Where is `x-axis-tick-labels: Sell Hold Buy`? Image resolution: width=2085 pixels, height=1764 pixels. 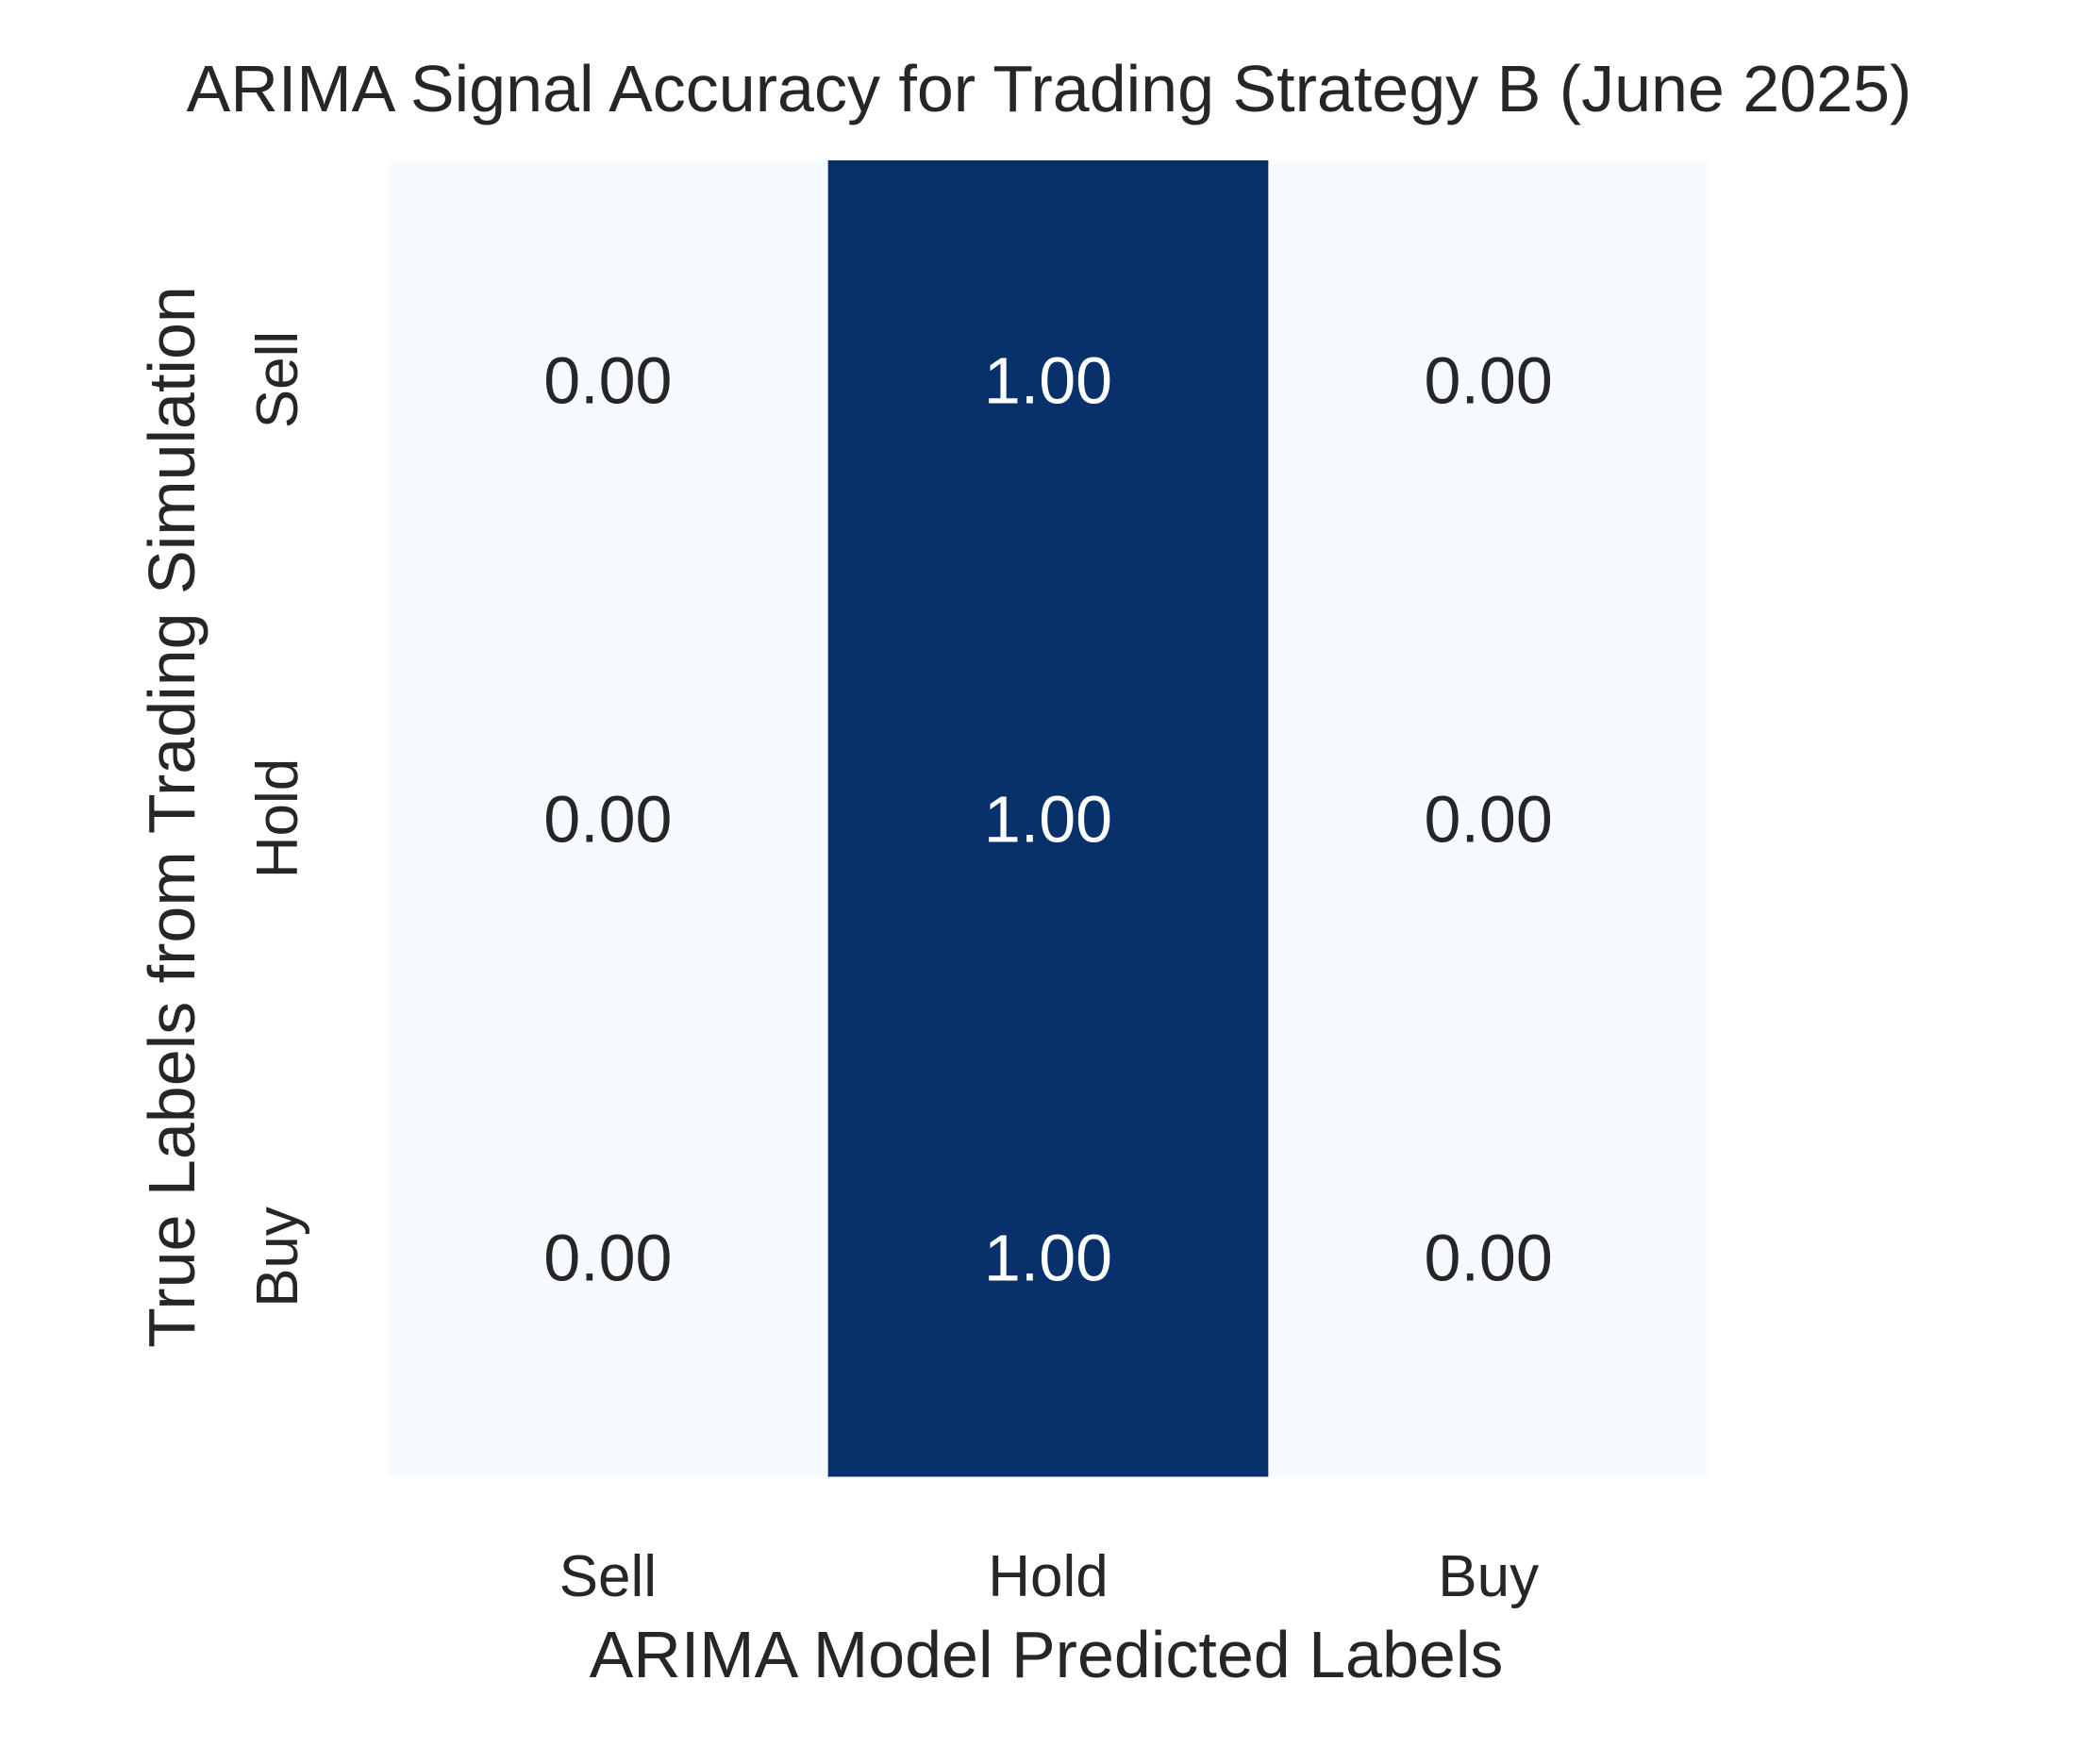 x-axis-tick-labels: Sell Hold Buy is located at coordinates (1049, 1577).